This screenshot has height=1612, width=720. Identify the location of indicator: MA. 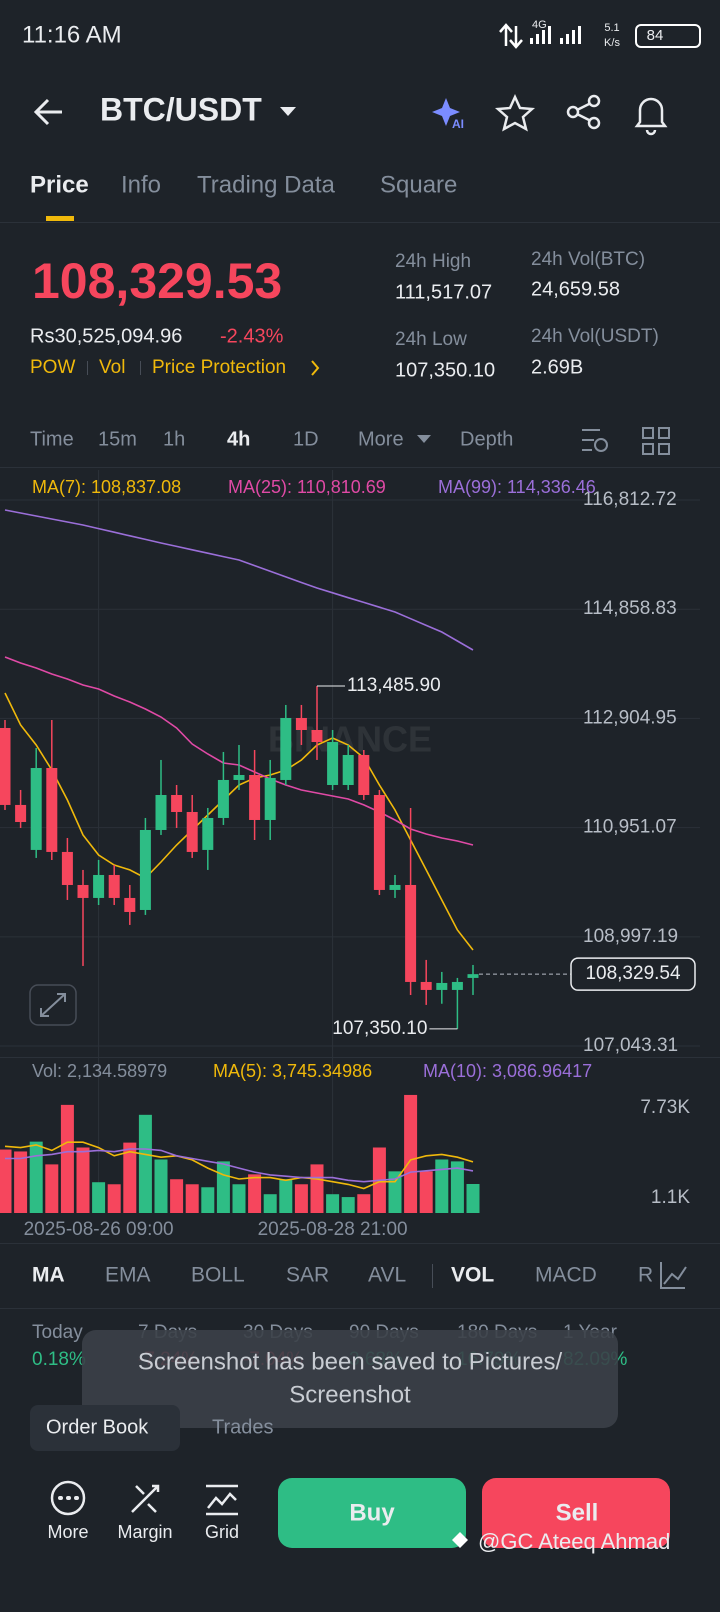
(48, 1275).